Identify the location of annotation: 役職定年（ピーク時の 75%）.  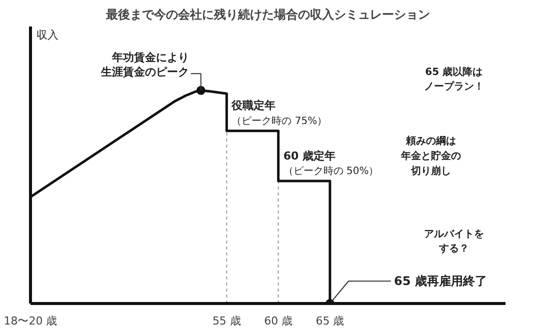
(279, 113).